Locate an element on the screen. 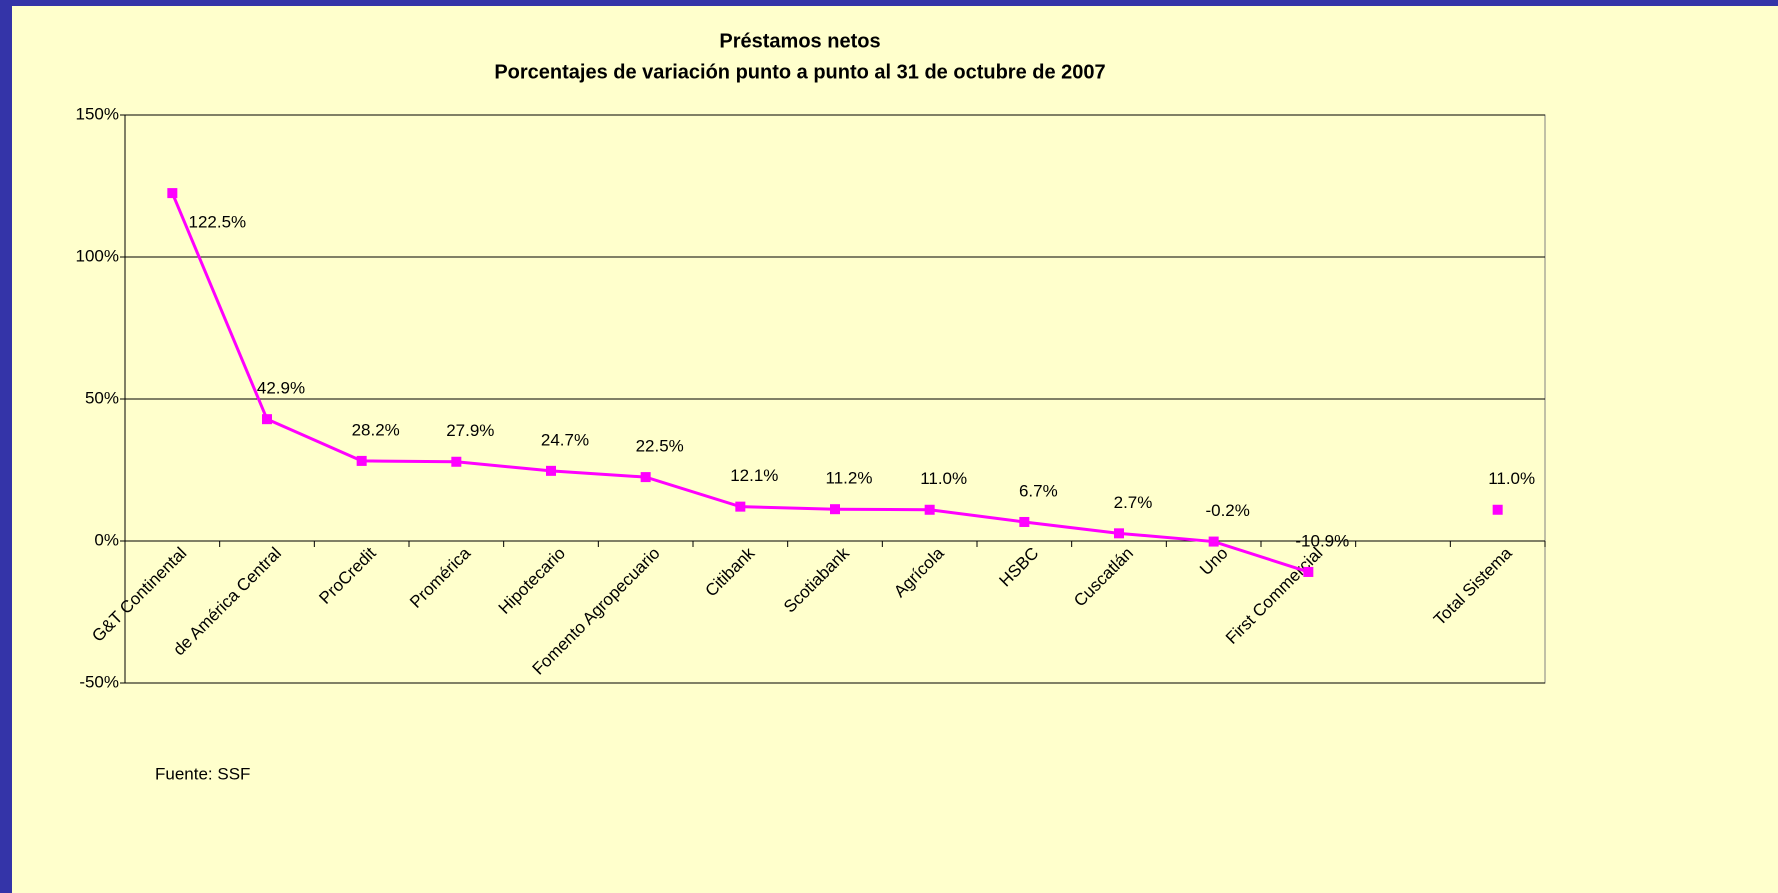 The image size is (1778, 893). y-tick-label: 0% is located at coordinates (106, 539).